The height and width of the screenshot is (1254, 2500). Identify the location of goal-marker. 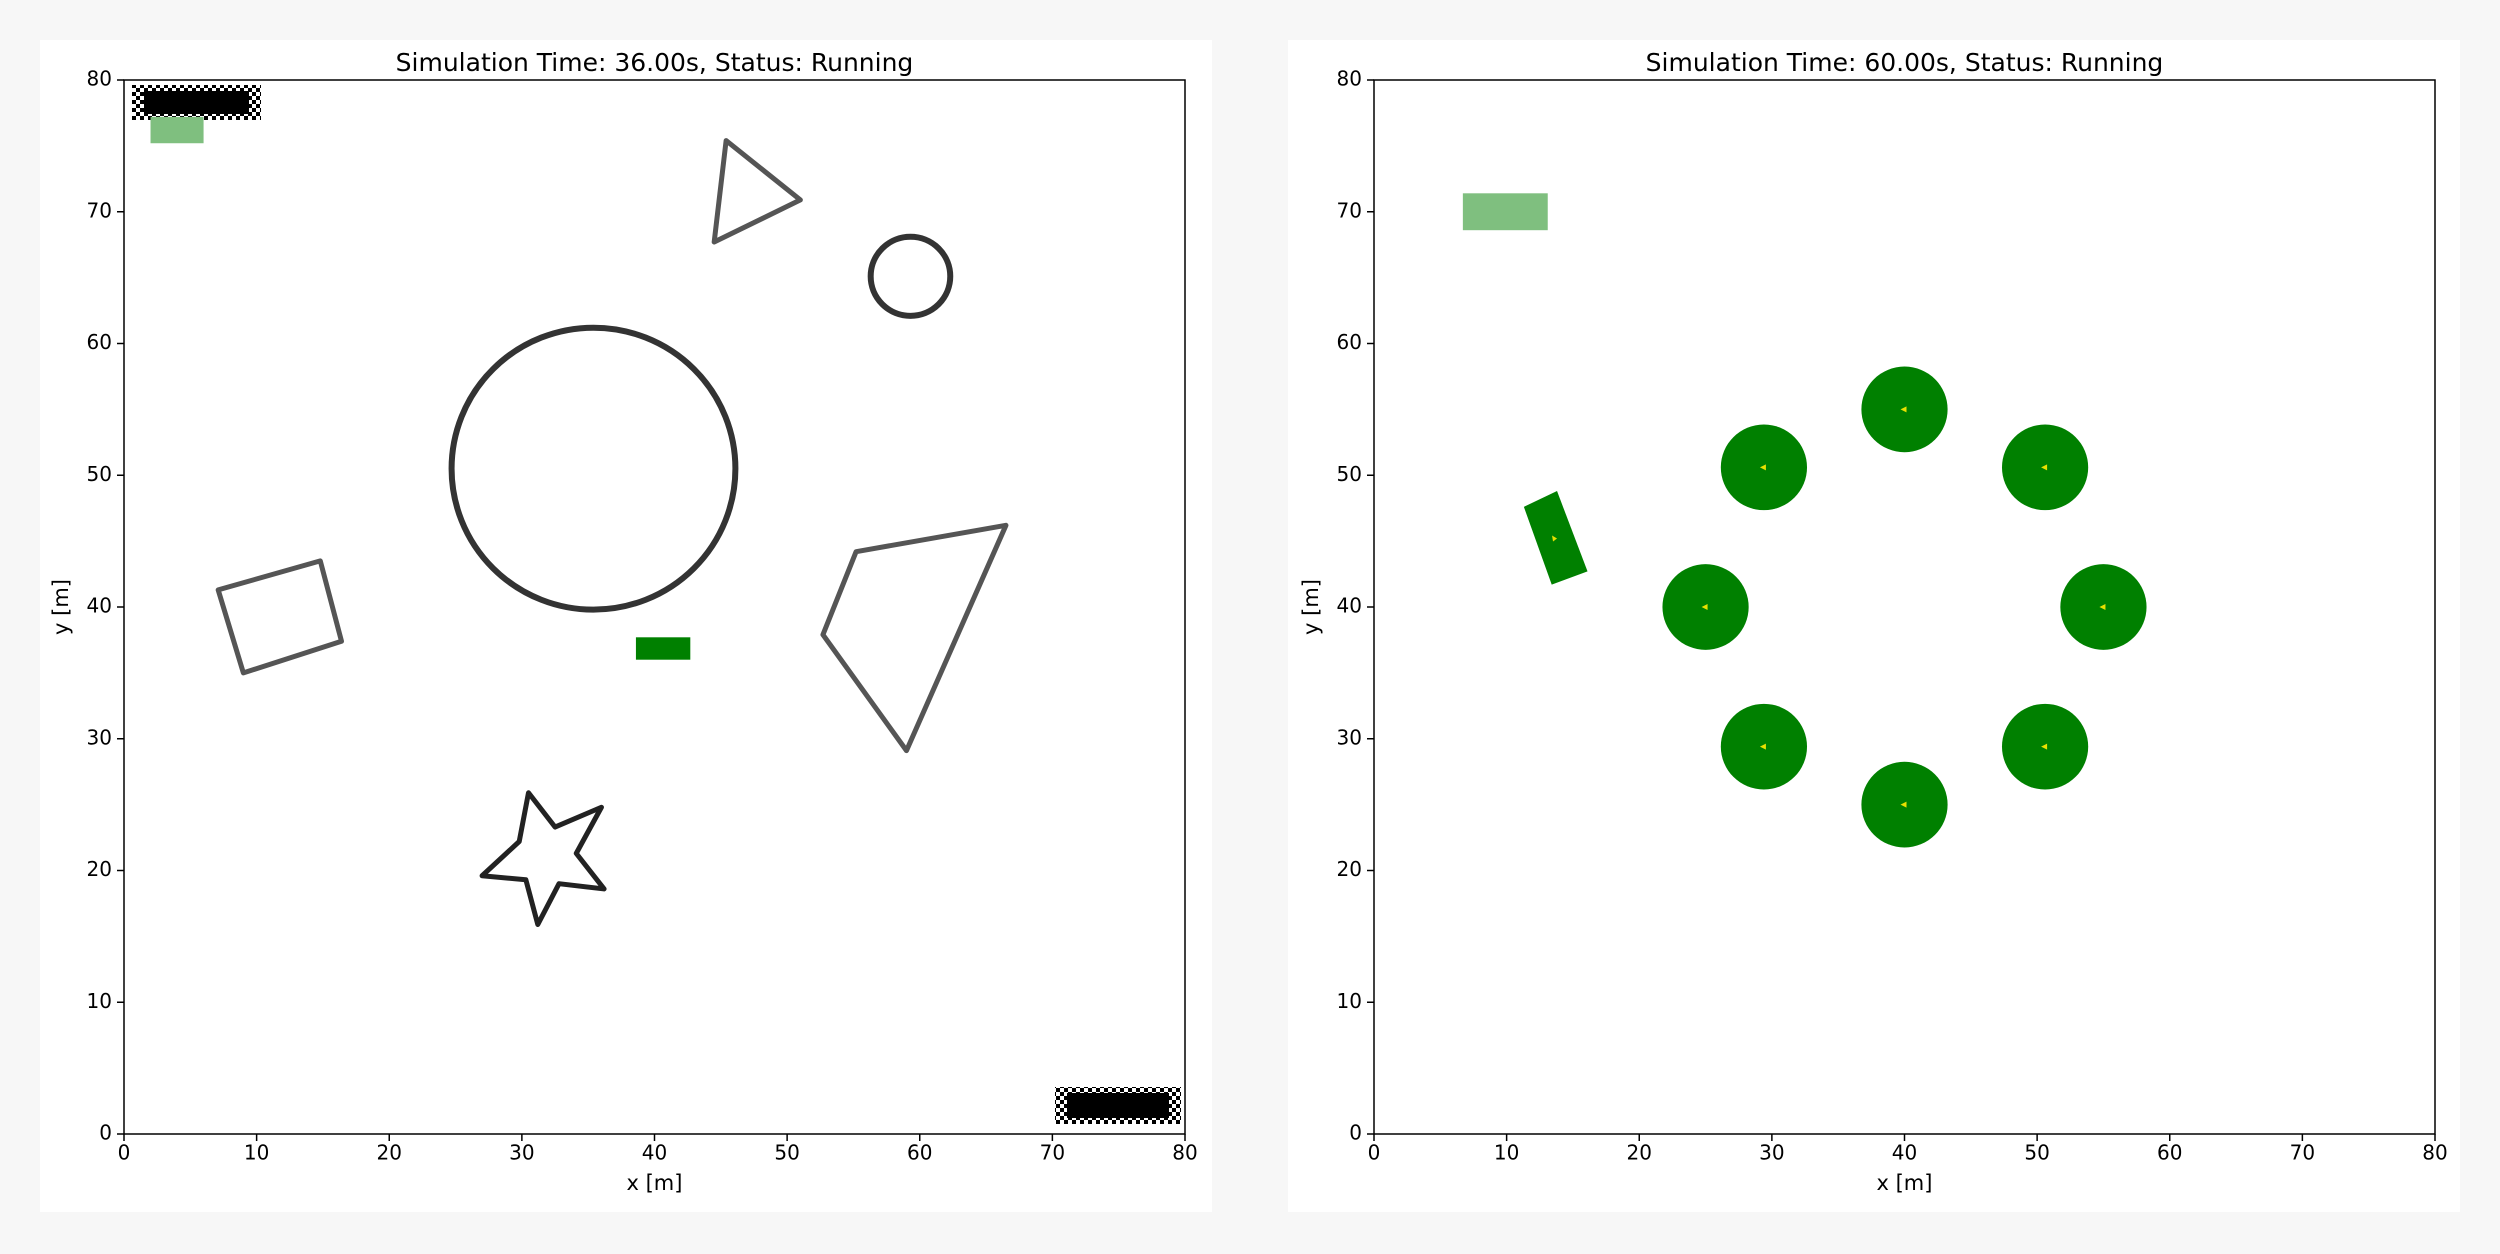
(1118, 1105).